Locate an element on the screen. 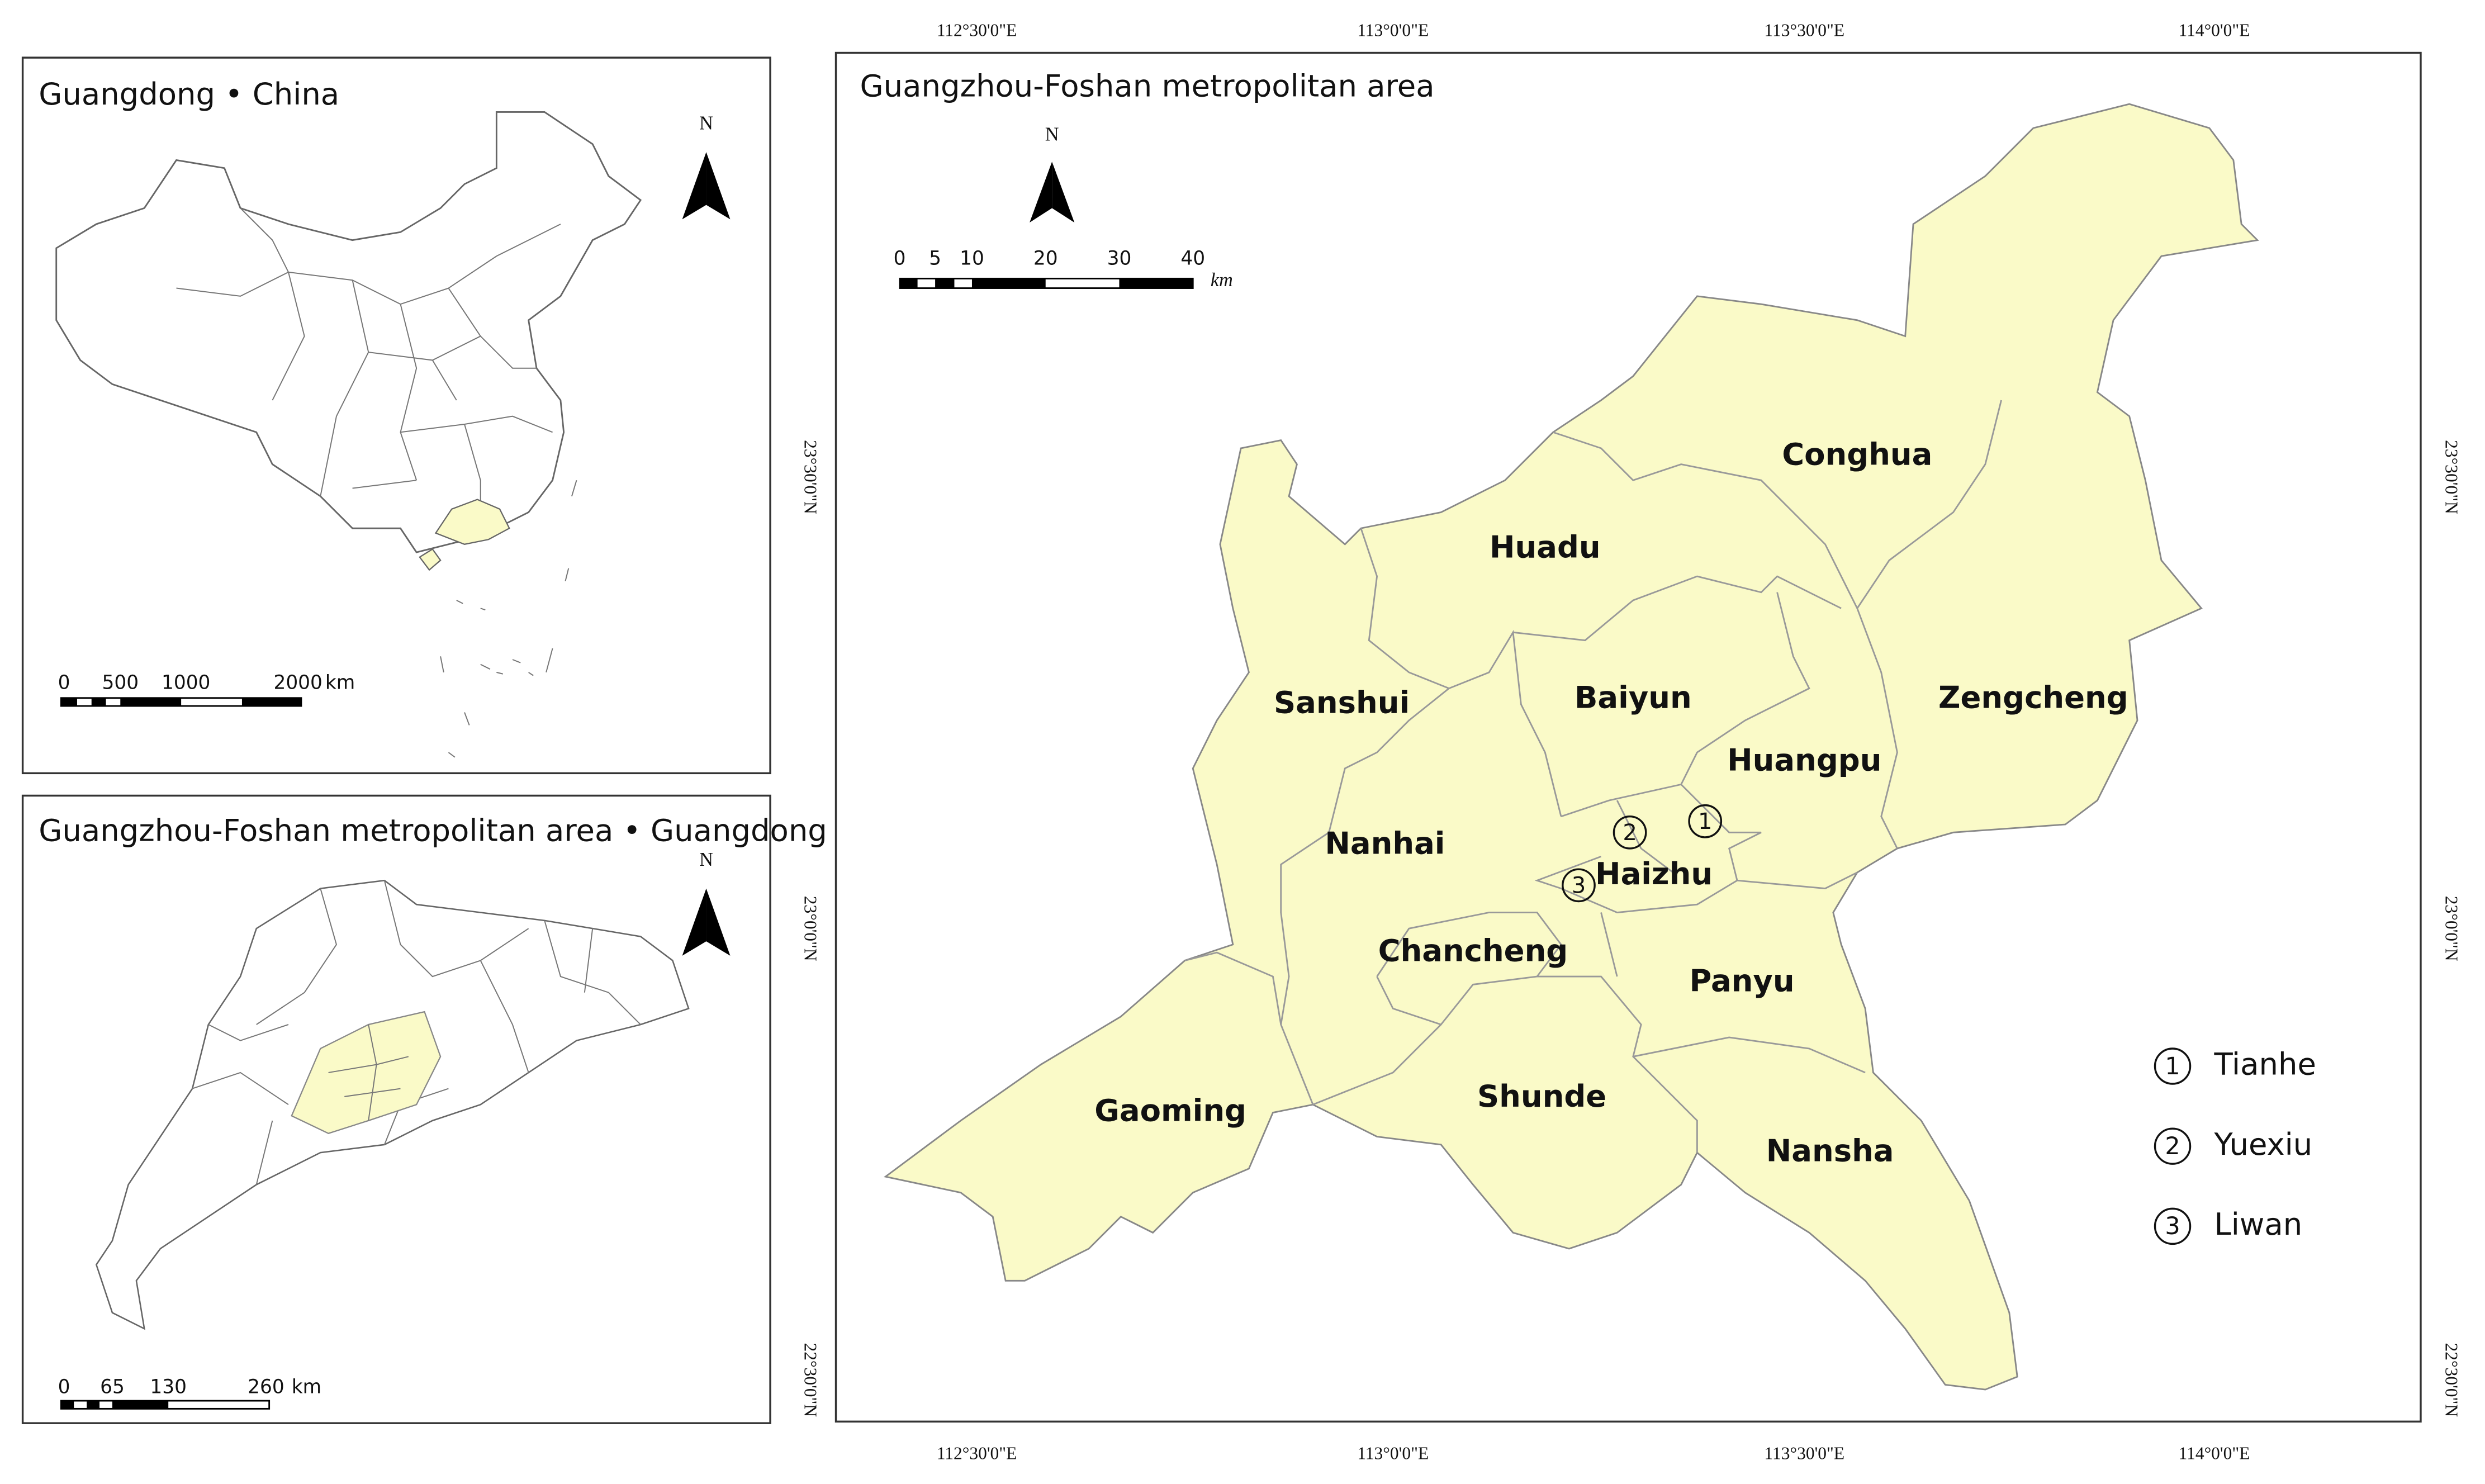  district-label: Haizhu is located at coordinates (1654, 874).